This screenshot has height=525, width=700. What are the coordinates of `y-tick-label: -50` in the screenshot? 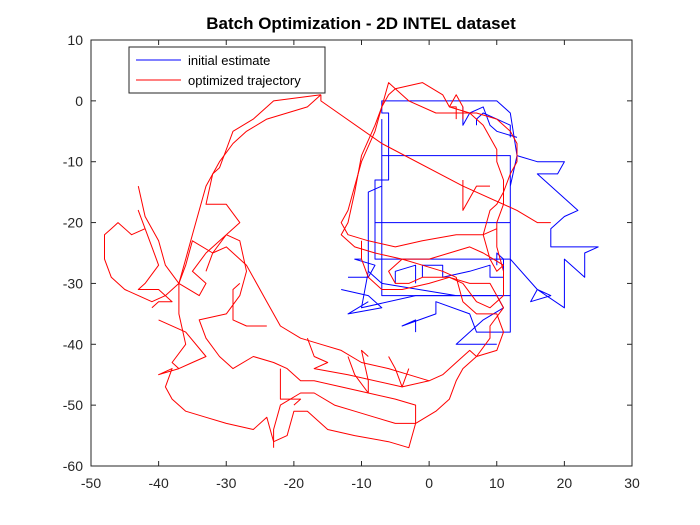 It's located at (73, 405).